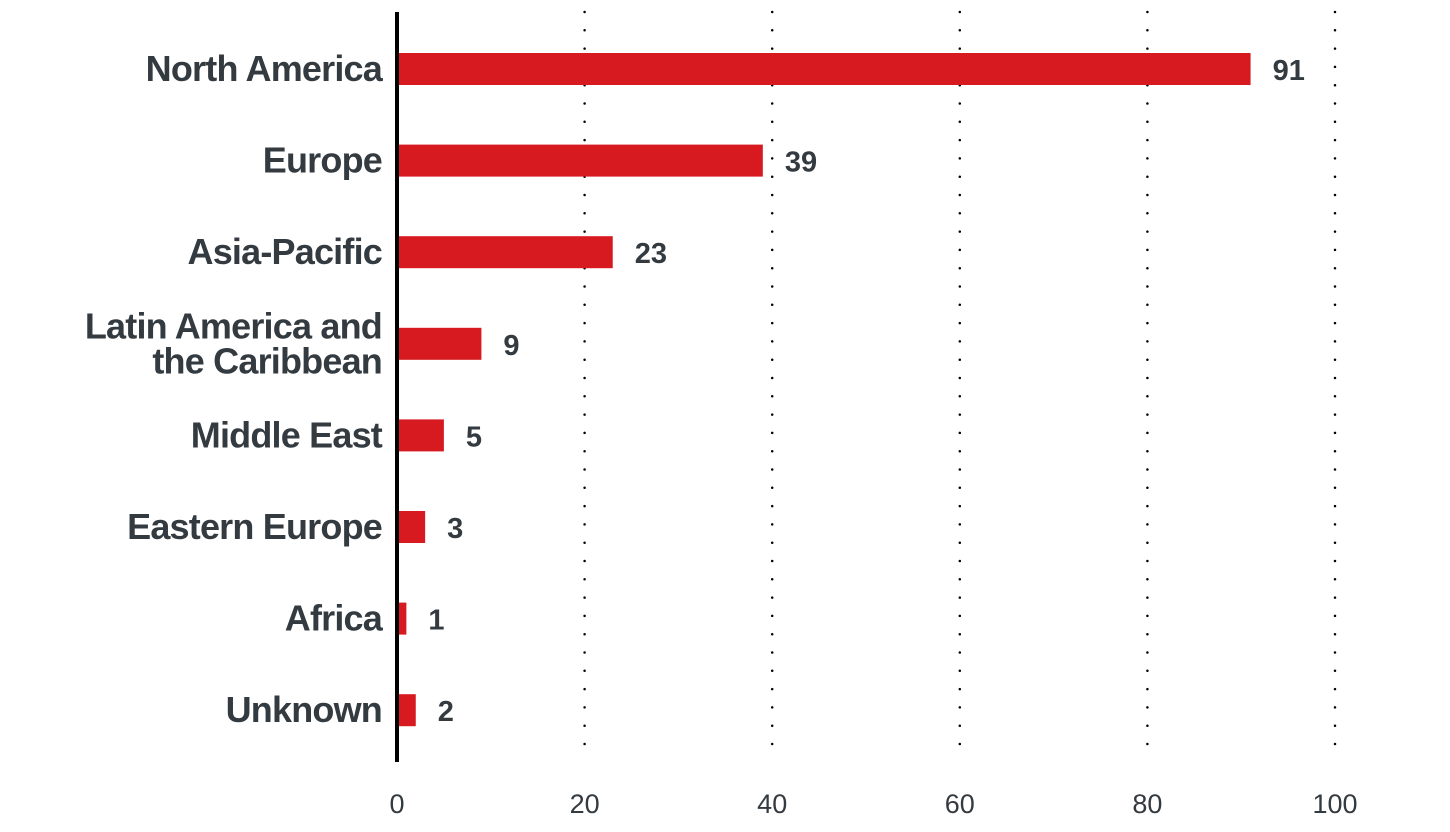 This screenshot has height=832, width=1450. I want to click on category-label-line: Middle East, so click(287, 434).